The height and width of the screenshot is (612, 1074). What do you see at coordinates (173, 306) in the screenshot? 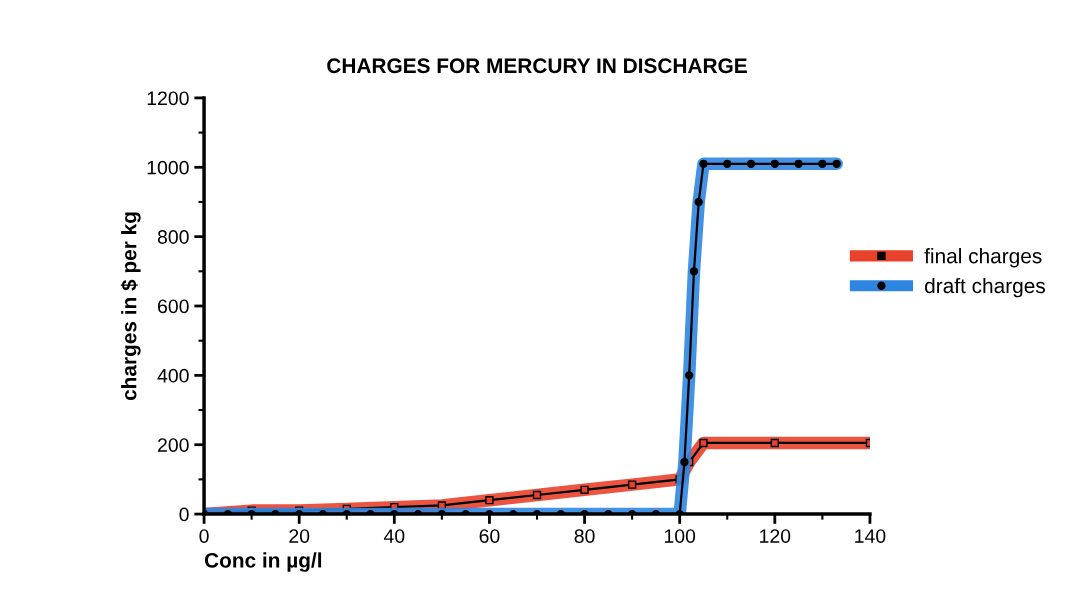
I see `y-tick-label: 600` at bounding box center [173, 306].